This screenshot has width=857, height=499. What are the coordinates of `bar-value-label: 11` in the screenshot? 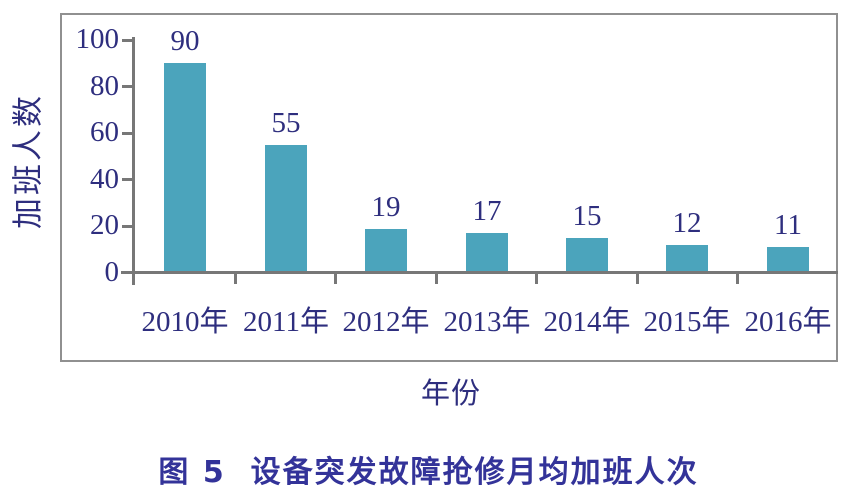 It's located at (788, 225).